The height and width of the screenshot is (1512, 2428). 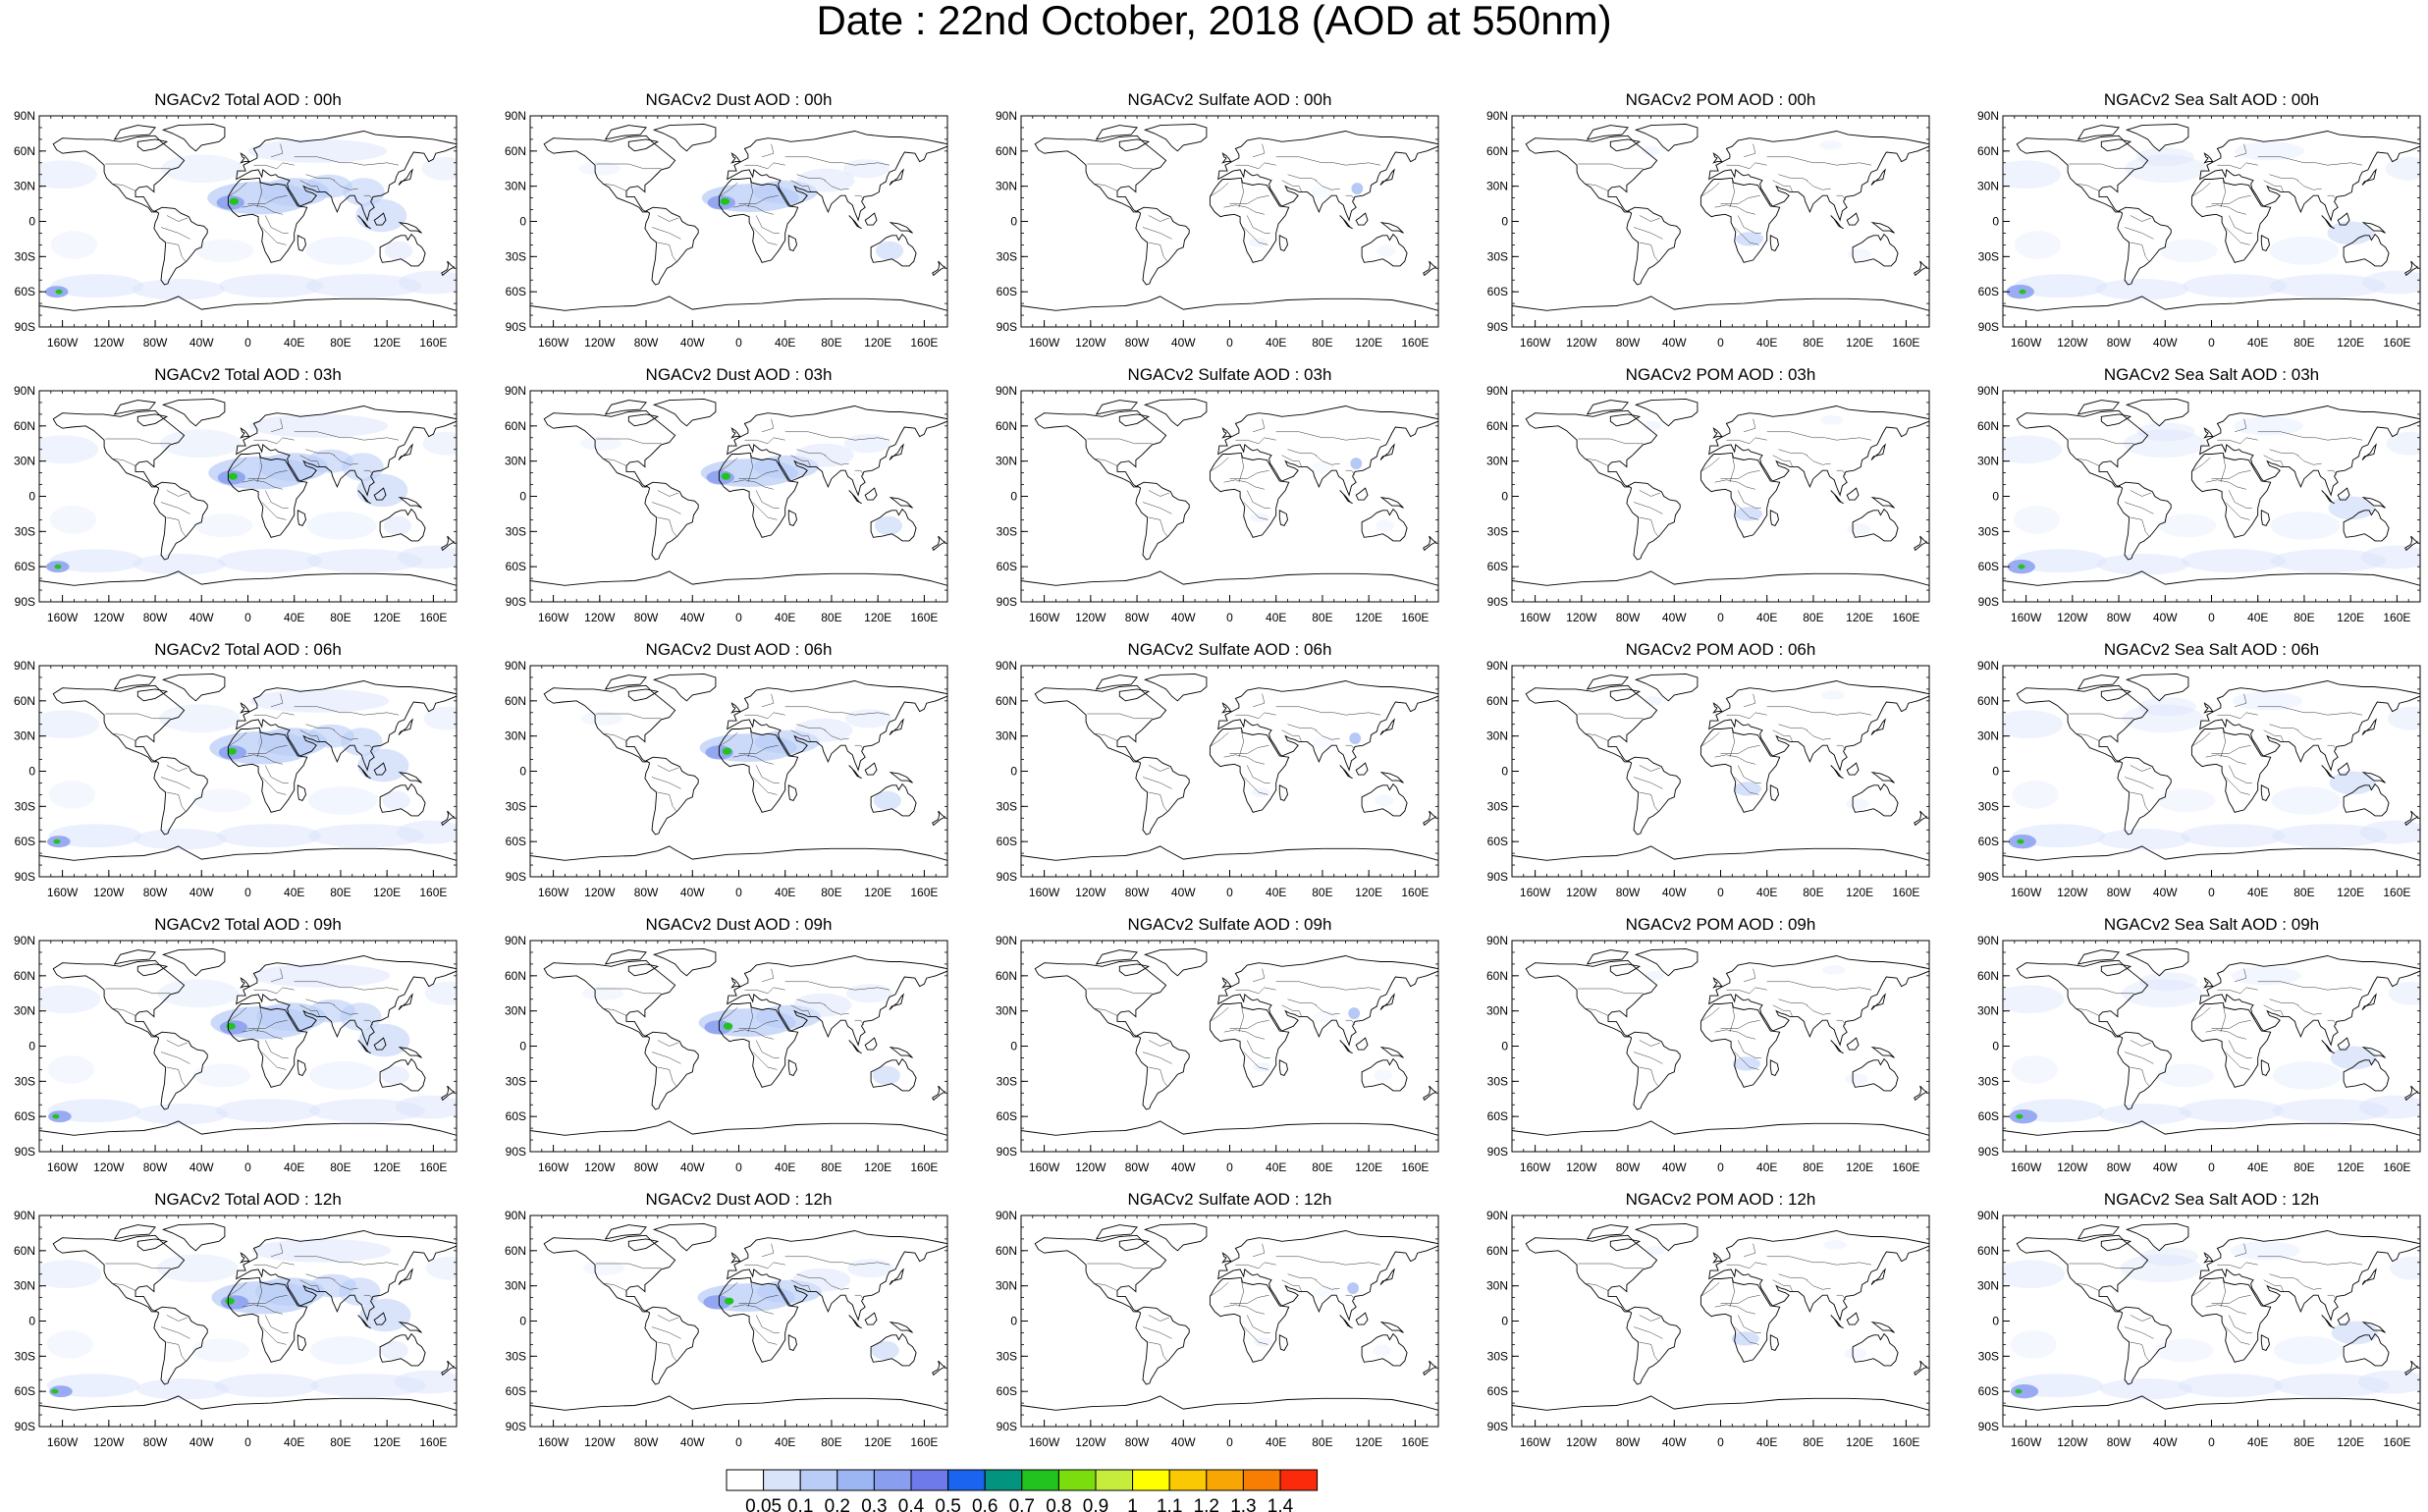 What do you see at coordinates (516, 1116) in the screenshot?
I see `lat-tick-label: 60S` at bounding box center [516, 1116].